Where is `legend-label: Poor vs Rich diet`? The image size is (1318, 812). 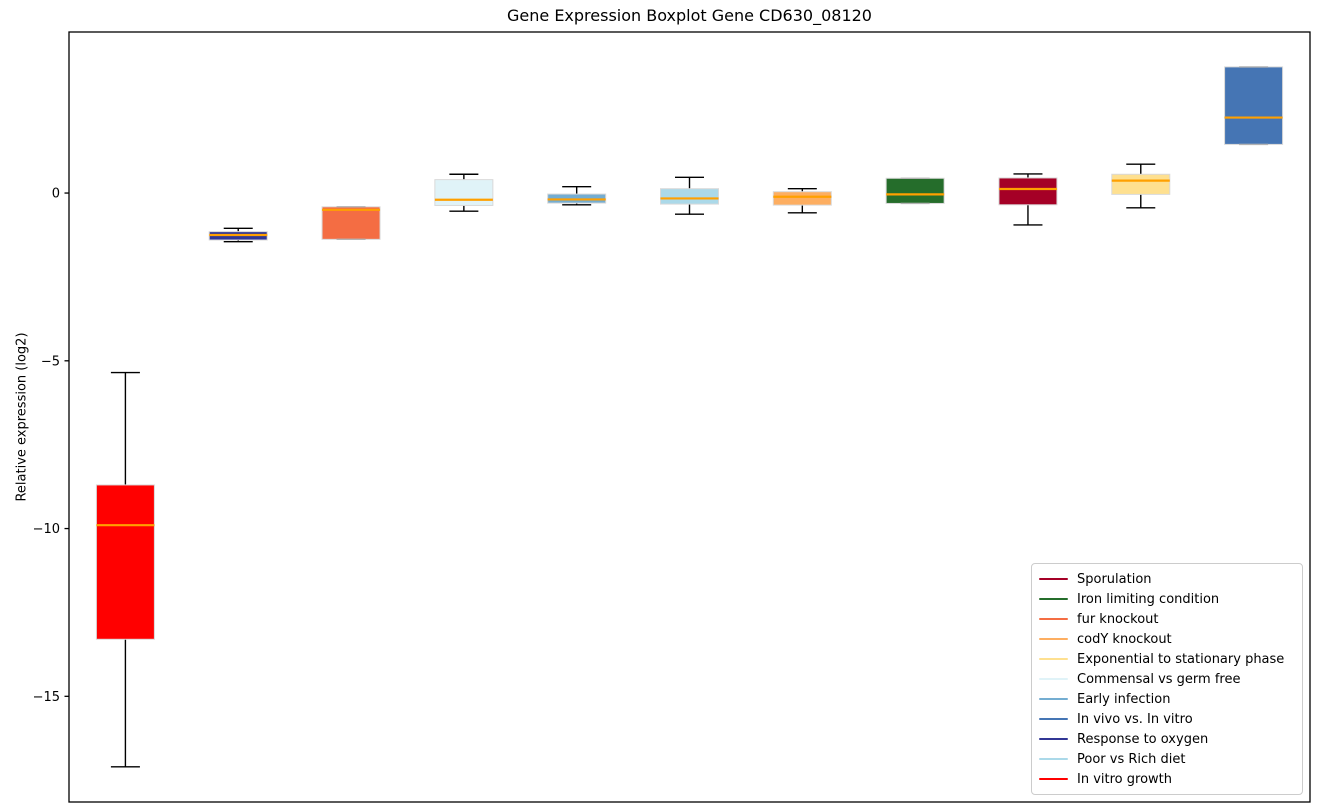
legend-label: Poor vs Rich diet is located at coordinates (1131, 759).